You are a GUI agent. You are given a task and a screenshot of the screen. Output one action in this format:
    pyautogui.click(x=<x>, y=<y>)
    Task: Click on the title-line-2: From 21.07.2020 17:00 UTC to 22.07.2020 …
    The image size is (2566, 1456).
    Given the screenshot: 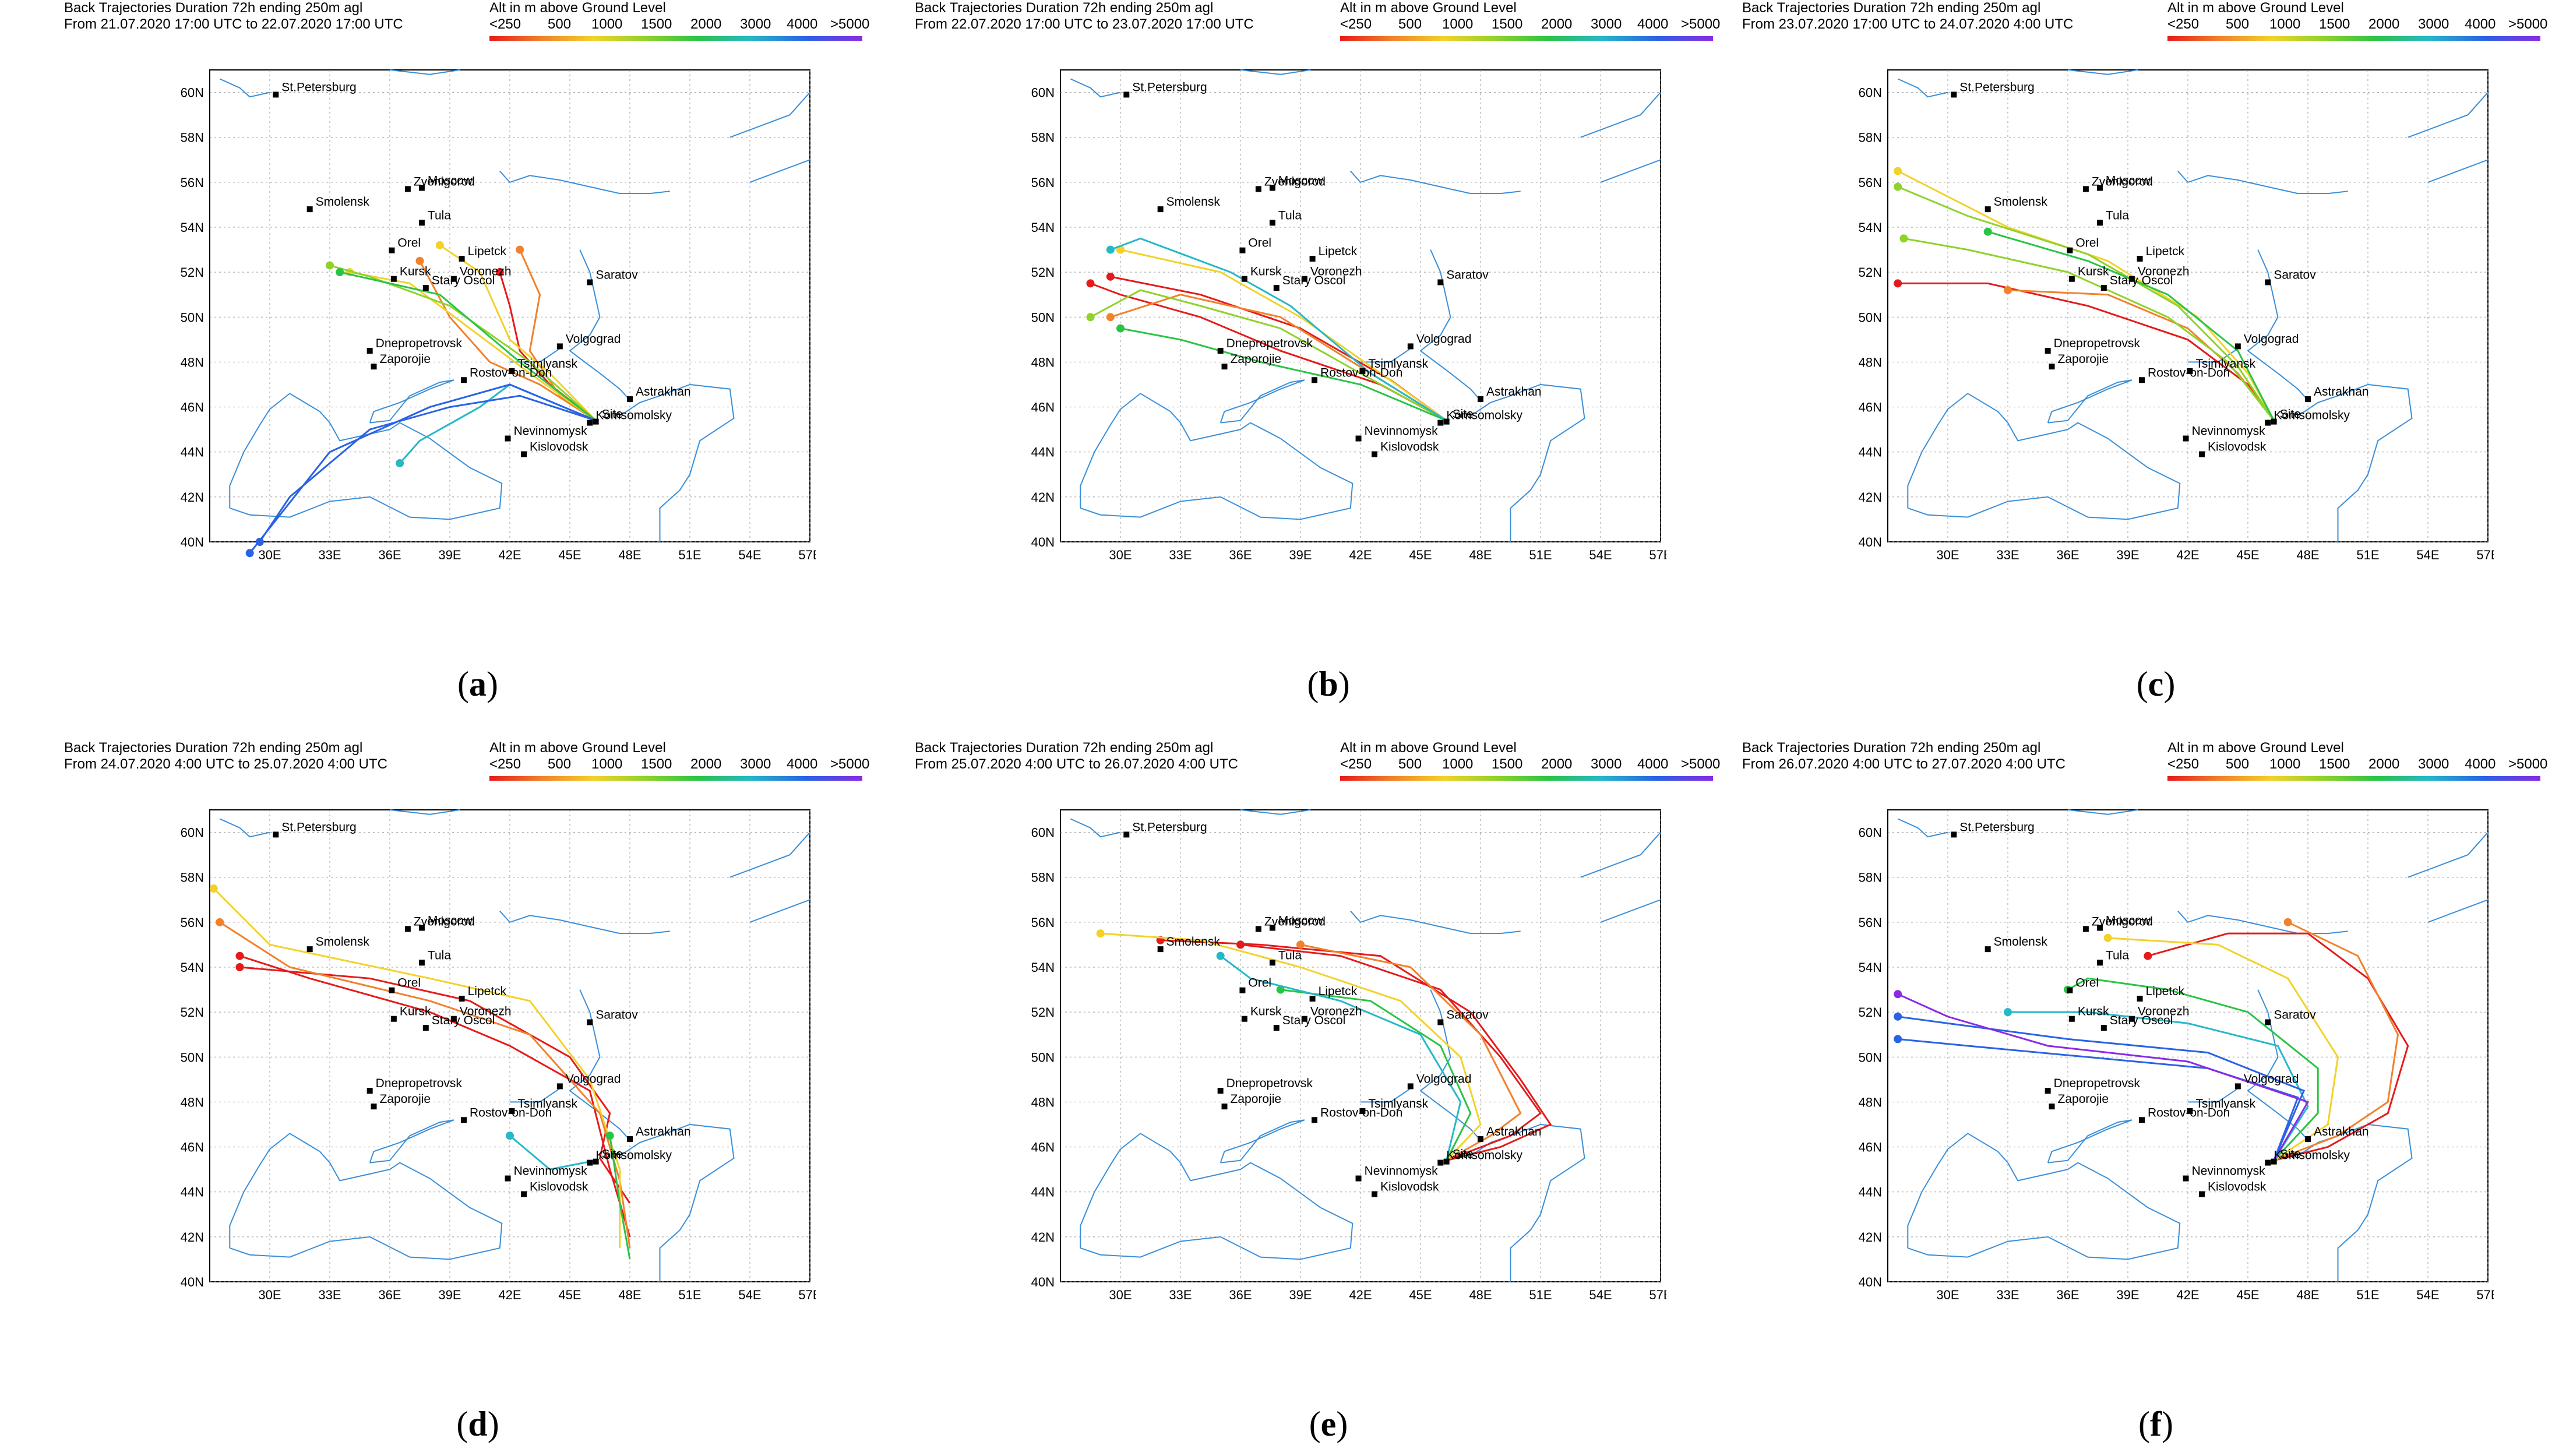 What is the action you would take?
    pyautogui.click(x=233, y=24)
    